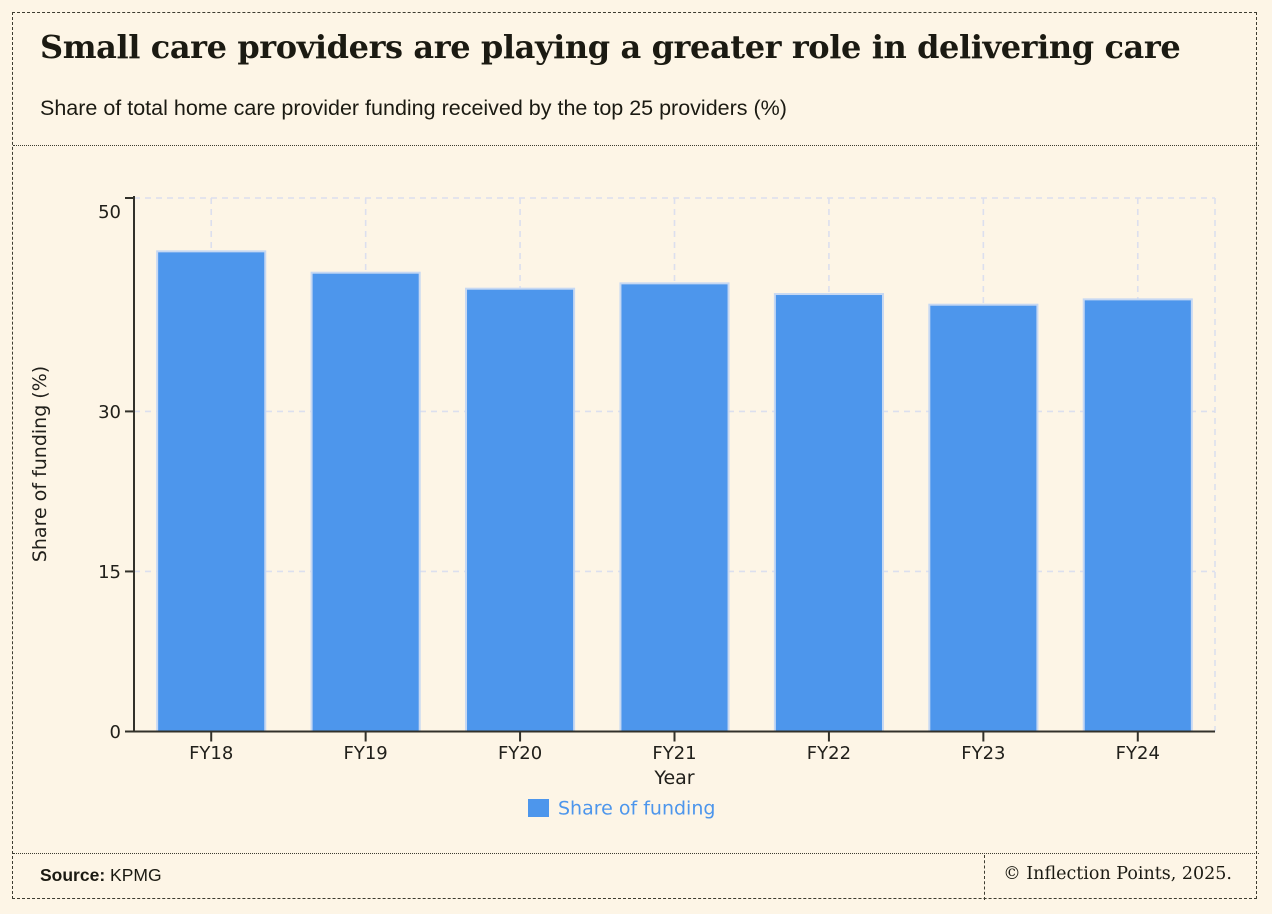 This screenshot has width=1272, height=914. I want to click on header-divider, so click(636, 145).